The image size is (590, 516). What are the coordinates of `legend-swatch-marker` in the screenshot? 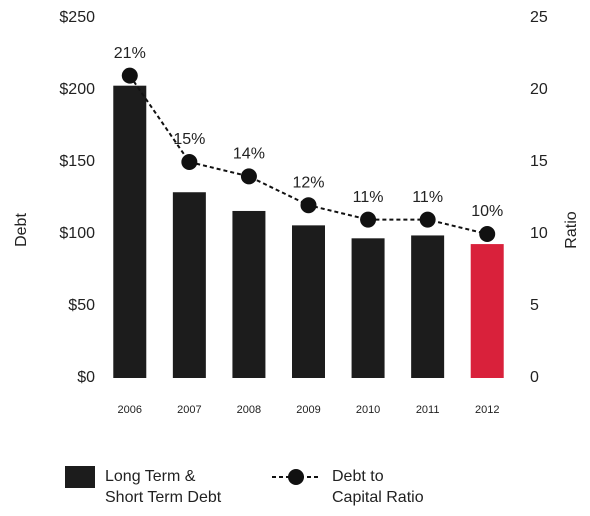 It's located at (296, 477).